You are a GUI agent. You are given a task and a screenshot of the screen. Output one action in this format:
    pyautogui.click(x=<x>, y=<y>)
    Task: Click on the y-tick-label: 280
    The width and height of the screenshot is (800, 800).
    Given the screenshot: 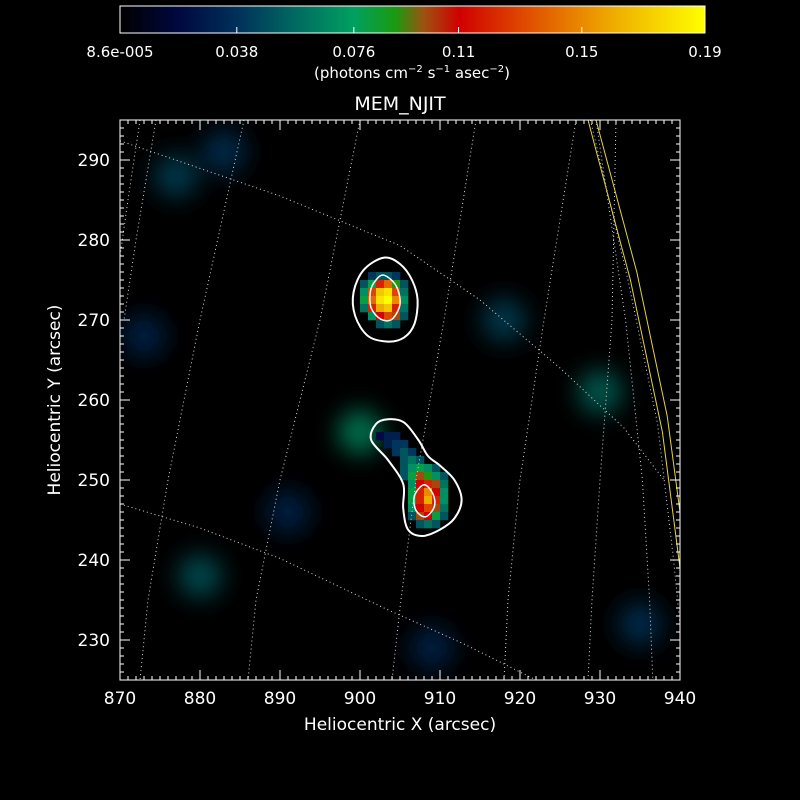 What is the action you would take?
    pyautogui.click(x=94, y=241)
    